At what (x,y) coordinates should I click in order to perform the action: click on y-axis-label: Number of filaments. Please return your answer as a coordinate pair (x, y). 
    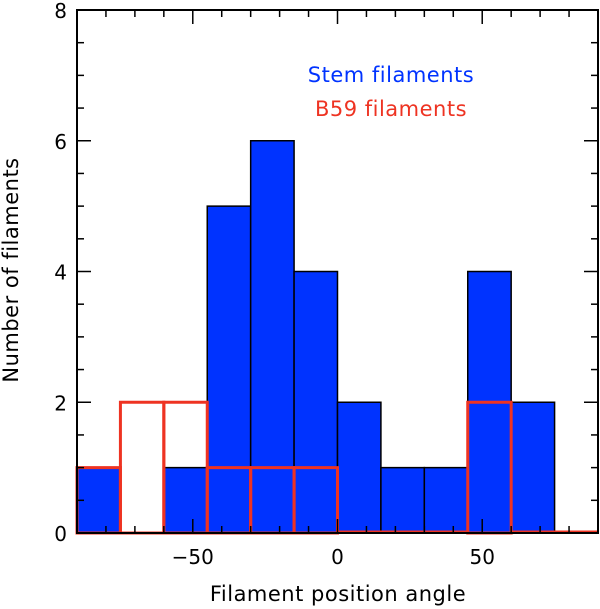
    Looking at the image, I should click on (11, 269).